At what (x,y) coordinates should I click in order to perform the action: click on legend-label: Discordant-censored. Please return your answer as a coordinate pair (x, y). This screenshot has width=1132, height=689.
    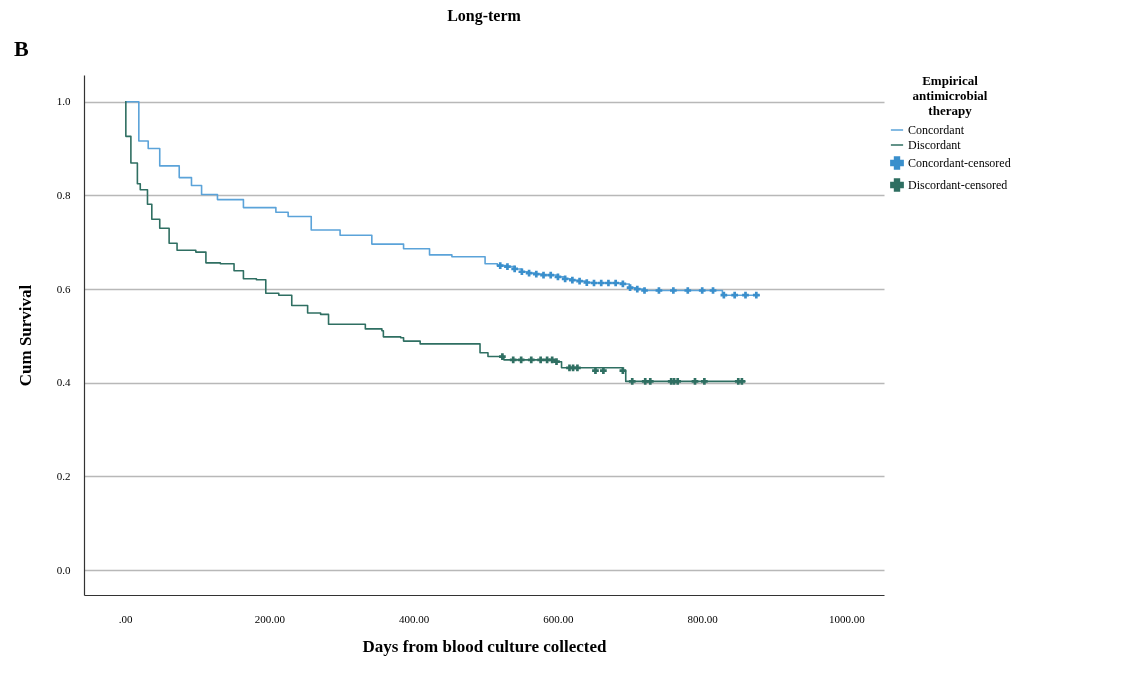
    Looking at the image, I should click on (958, 185).